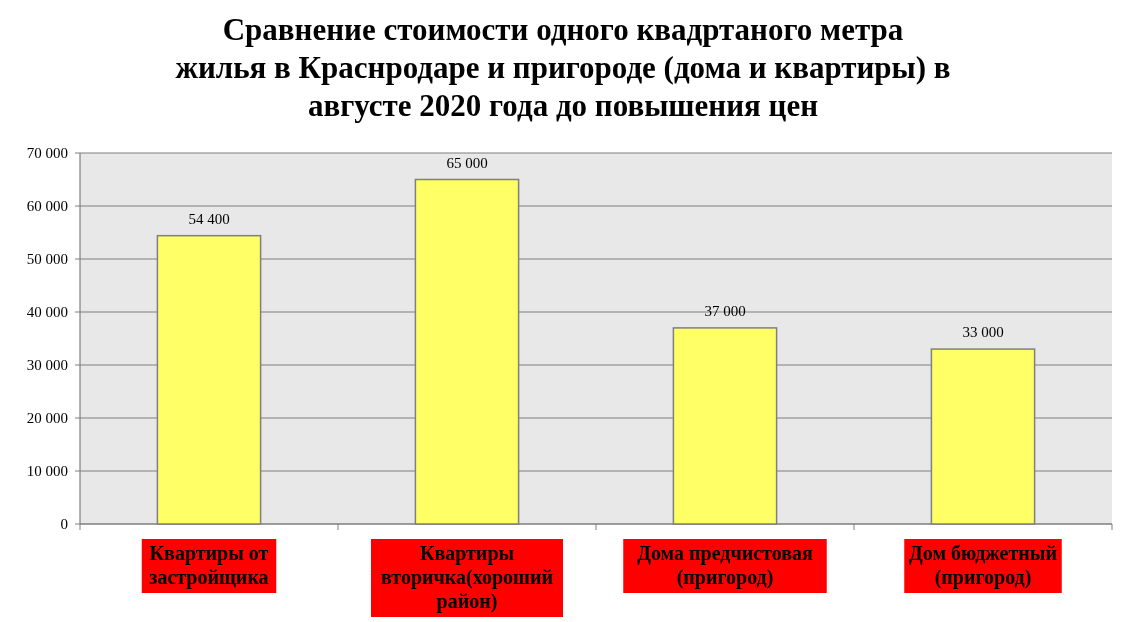 Image resolution: width=1121 pixels, height=622 pixels. Describe the element at coordinates (467, 162) in the screenshot. I see `data-label: 65 000` at that location.